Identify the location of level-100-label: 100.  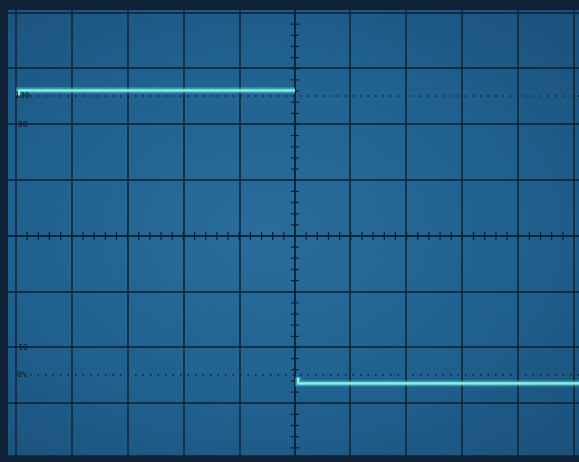
(22, 95).